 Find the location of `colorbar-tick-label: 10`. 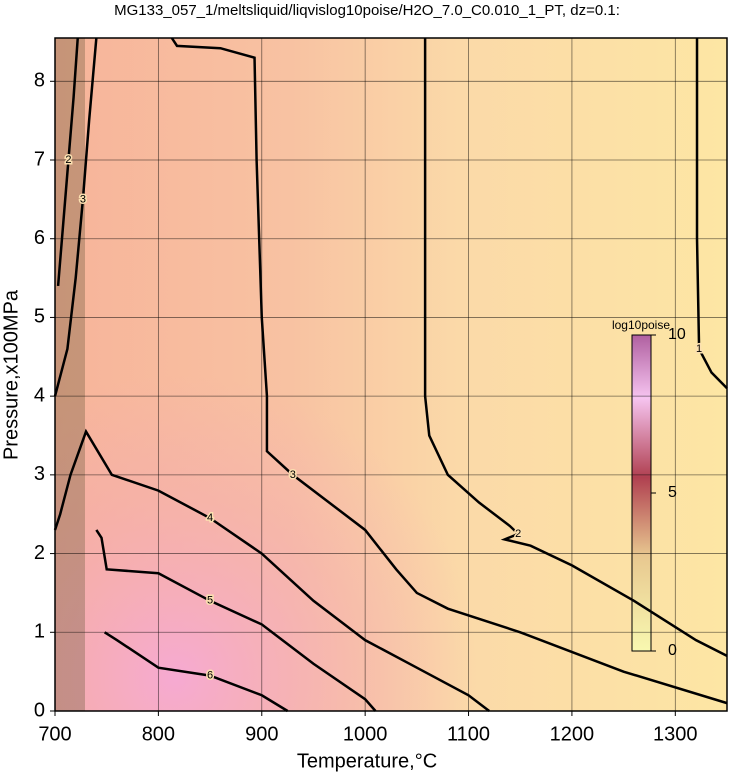

colorbar-tick-label: 10 is located at coordinates (677, 334).